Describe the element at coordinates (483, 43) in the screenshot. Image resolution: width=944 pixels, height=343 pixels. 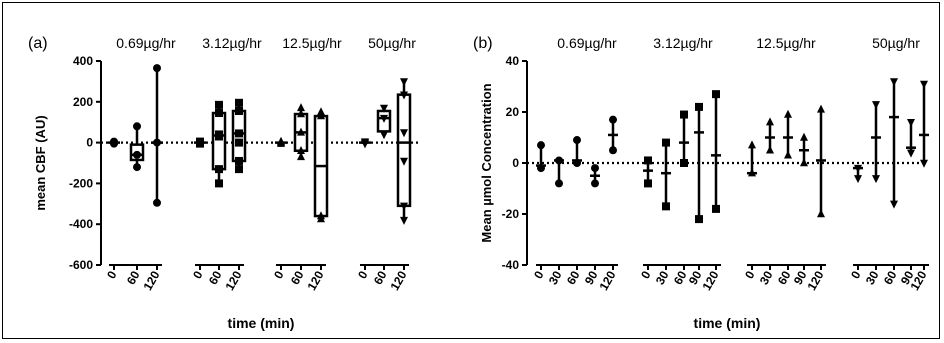
I see `panel-label-1: (b)` at that location.